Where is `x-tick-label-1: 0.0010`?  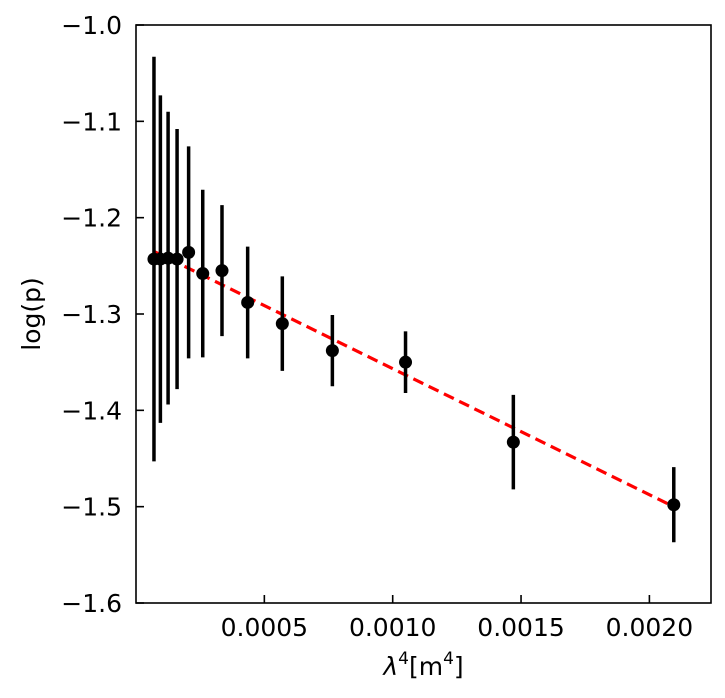 x-tick-label-1: 0.0010 is located at coordinates (392, 627).